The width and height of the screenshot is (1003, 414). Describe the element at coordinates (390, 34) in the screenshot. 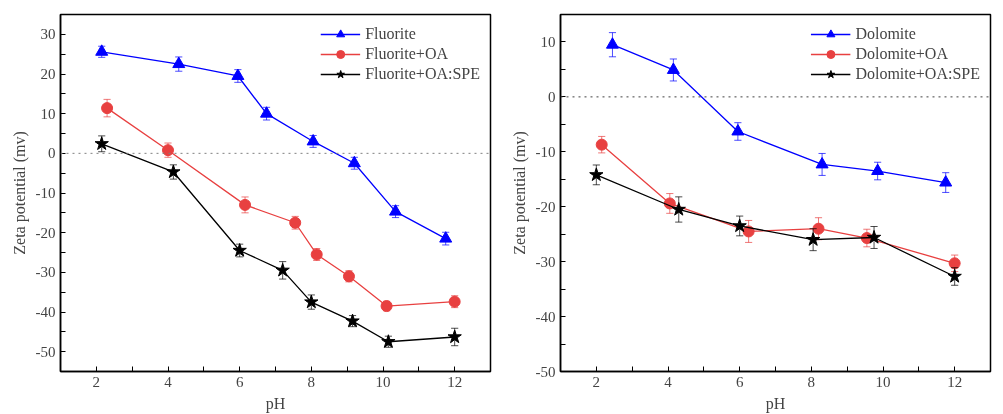

I see `legend-label: Fluorite` at that location.